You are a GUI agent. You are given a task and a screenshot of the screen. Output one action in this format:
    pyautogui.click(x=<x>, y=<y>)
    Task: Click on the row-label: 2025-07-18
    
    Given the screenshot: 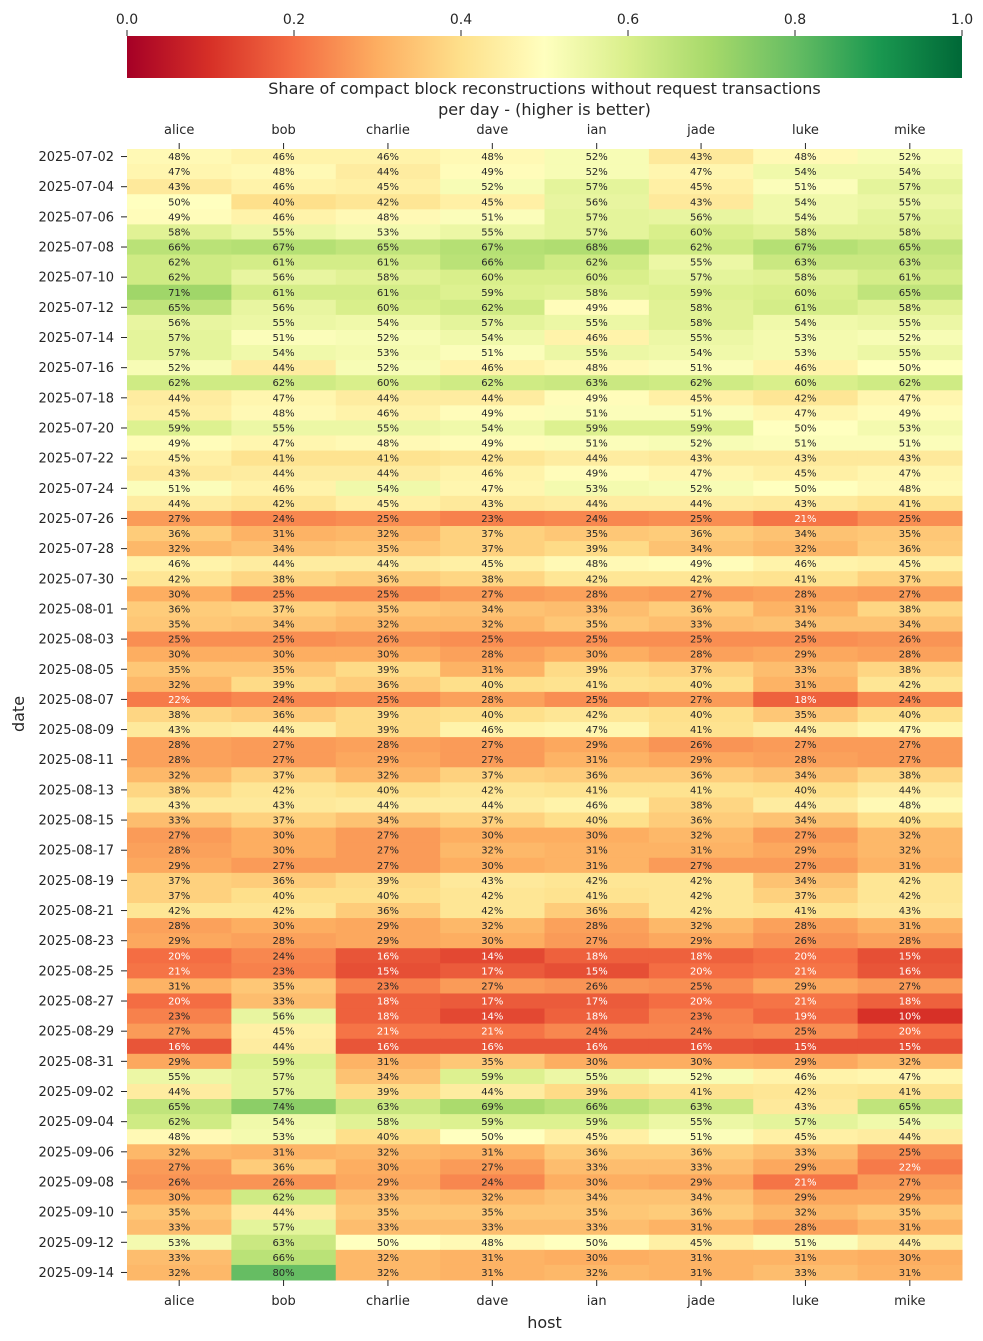 What is the action you would take?
    pyautogui.click(x=76, y=398)
    